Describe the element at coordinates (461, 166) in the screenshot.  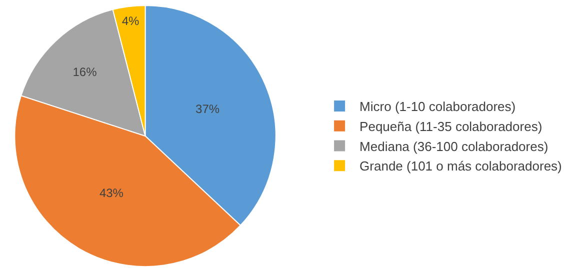
I see `legend-label: Grande (101 o más colaboradores)` at that location.